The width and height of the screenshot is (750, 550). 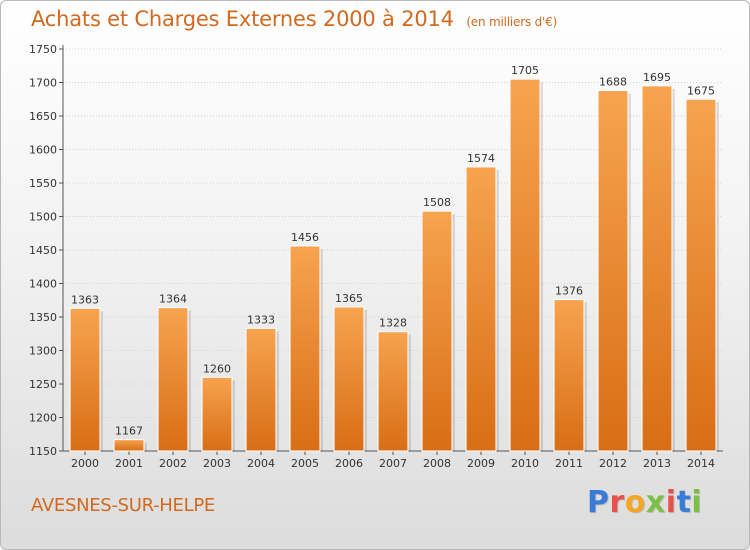 What do you see at coordinates (43, 351) in the screenshot?
I see `y-tick-label: 1300` at bounding box center [43, 351].